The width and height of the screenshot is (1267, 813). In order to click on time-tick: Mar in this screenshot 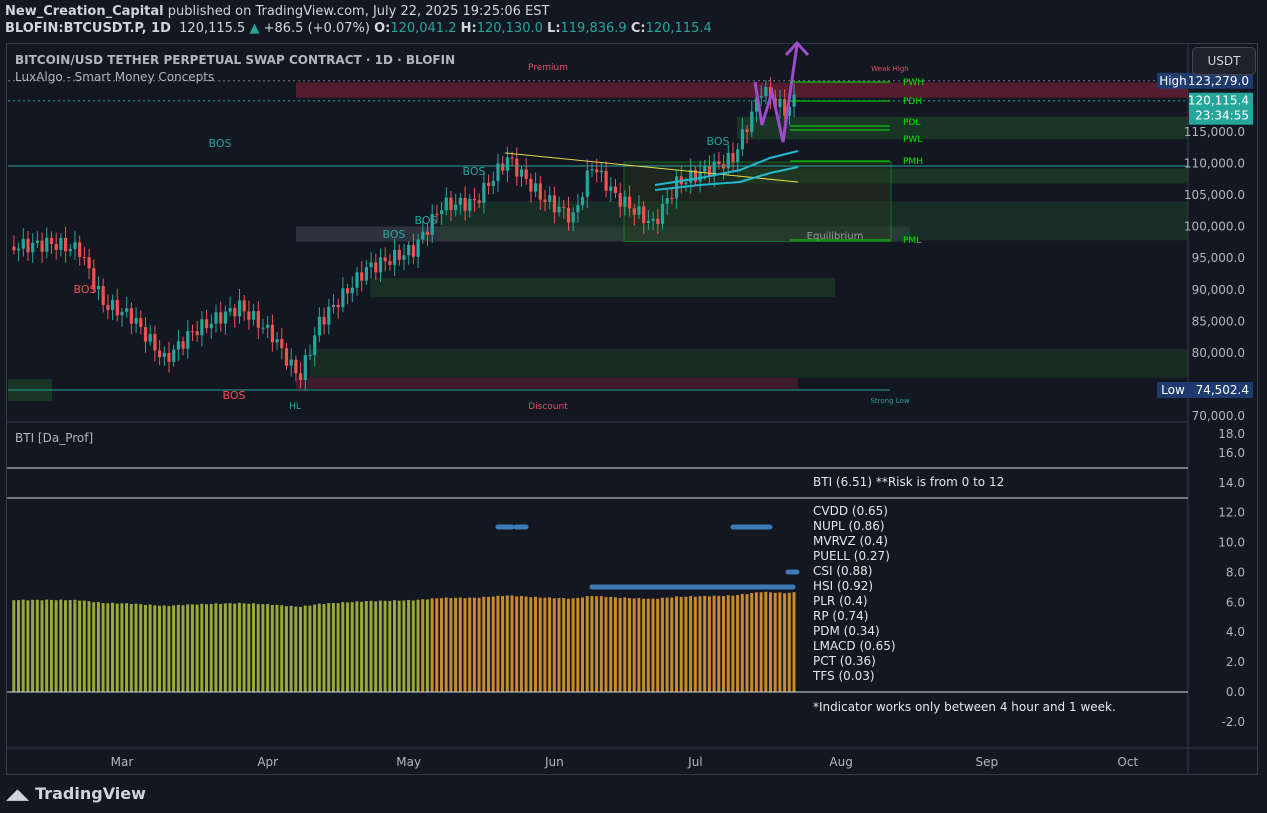, I will do `click(122, 762)`.